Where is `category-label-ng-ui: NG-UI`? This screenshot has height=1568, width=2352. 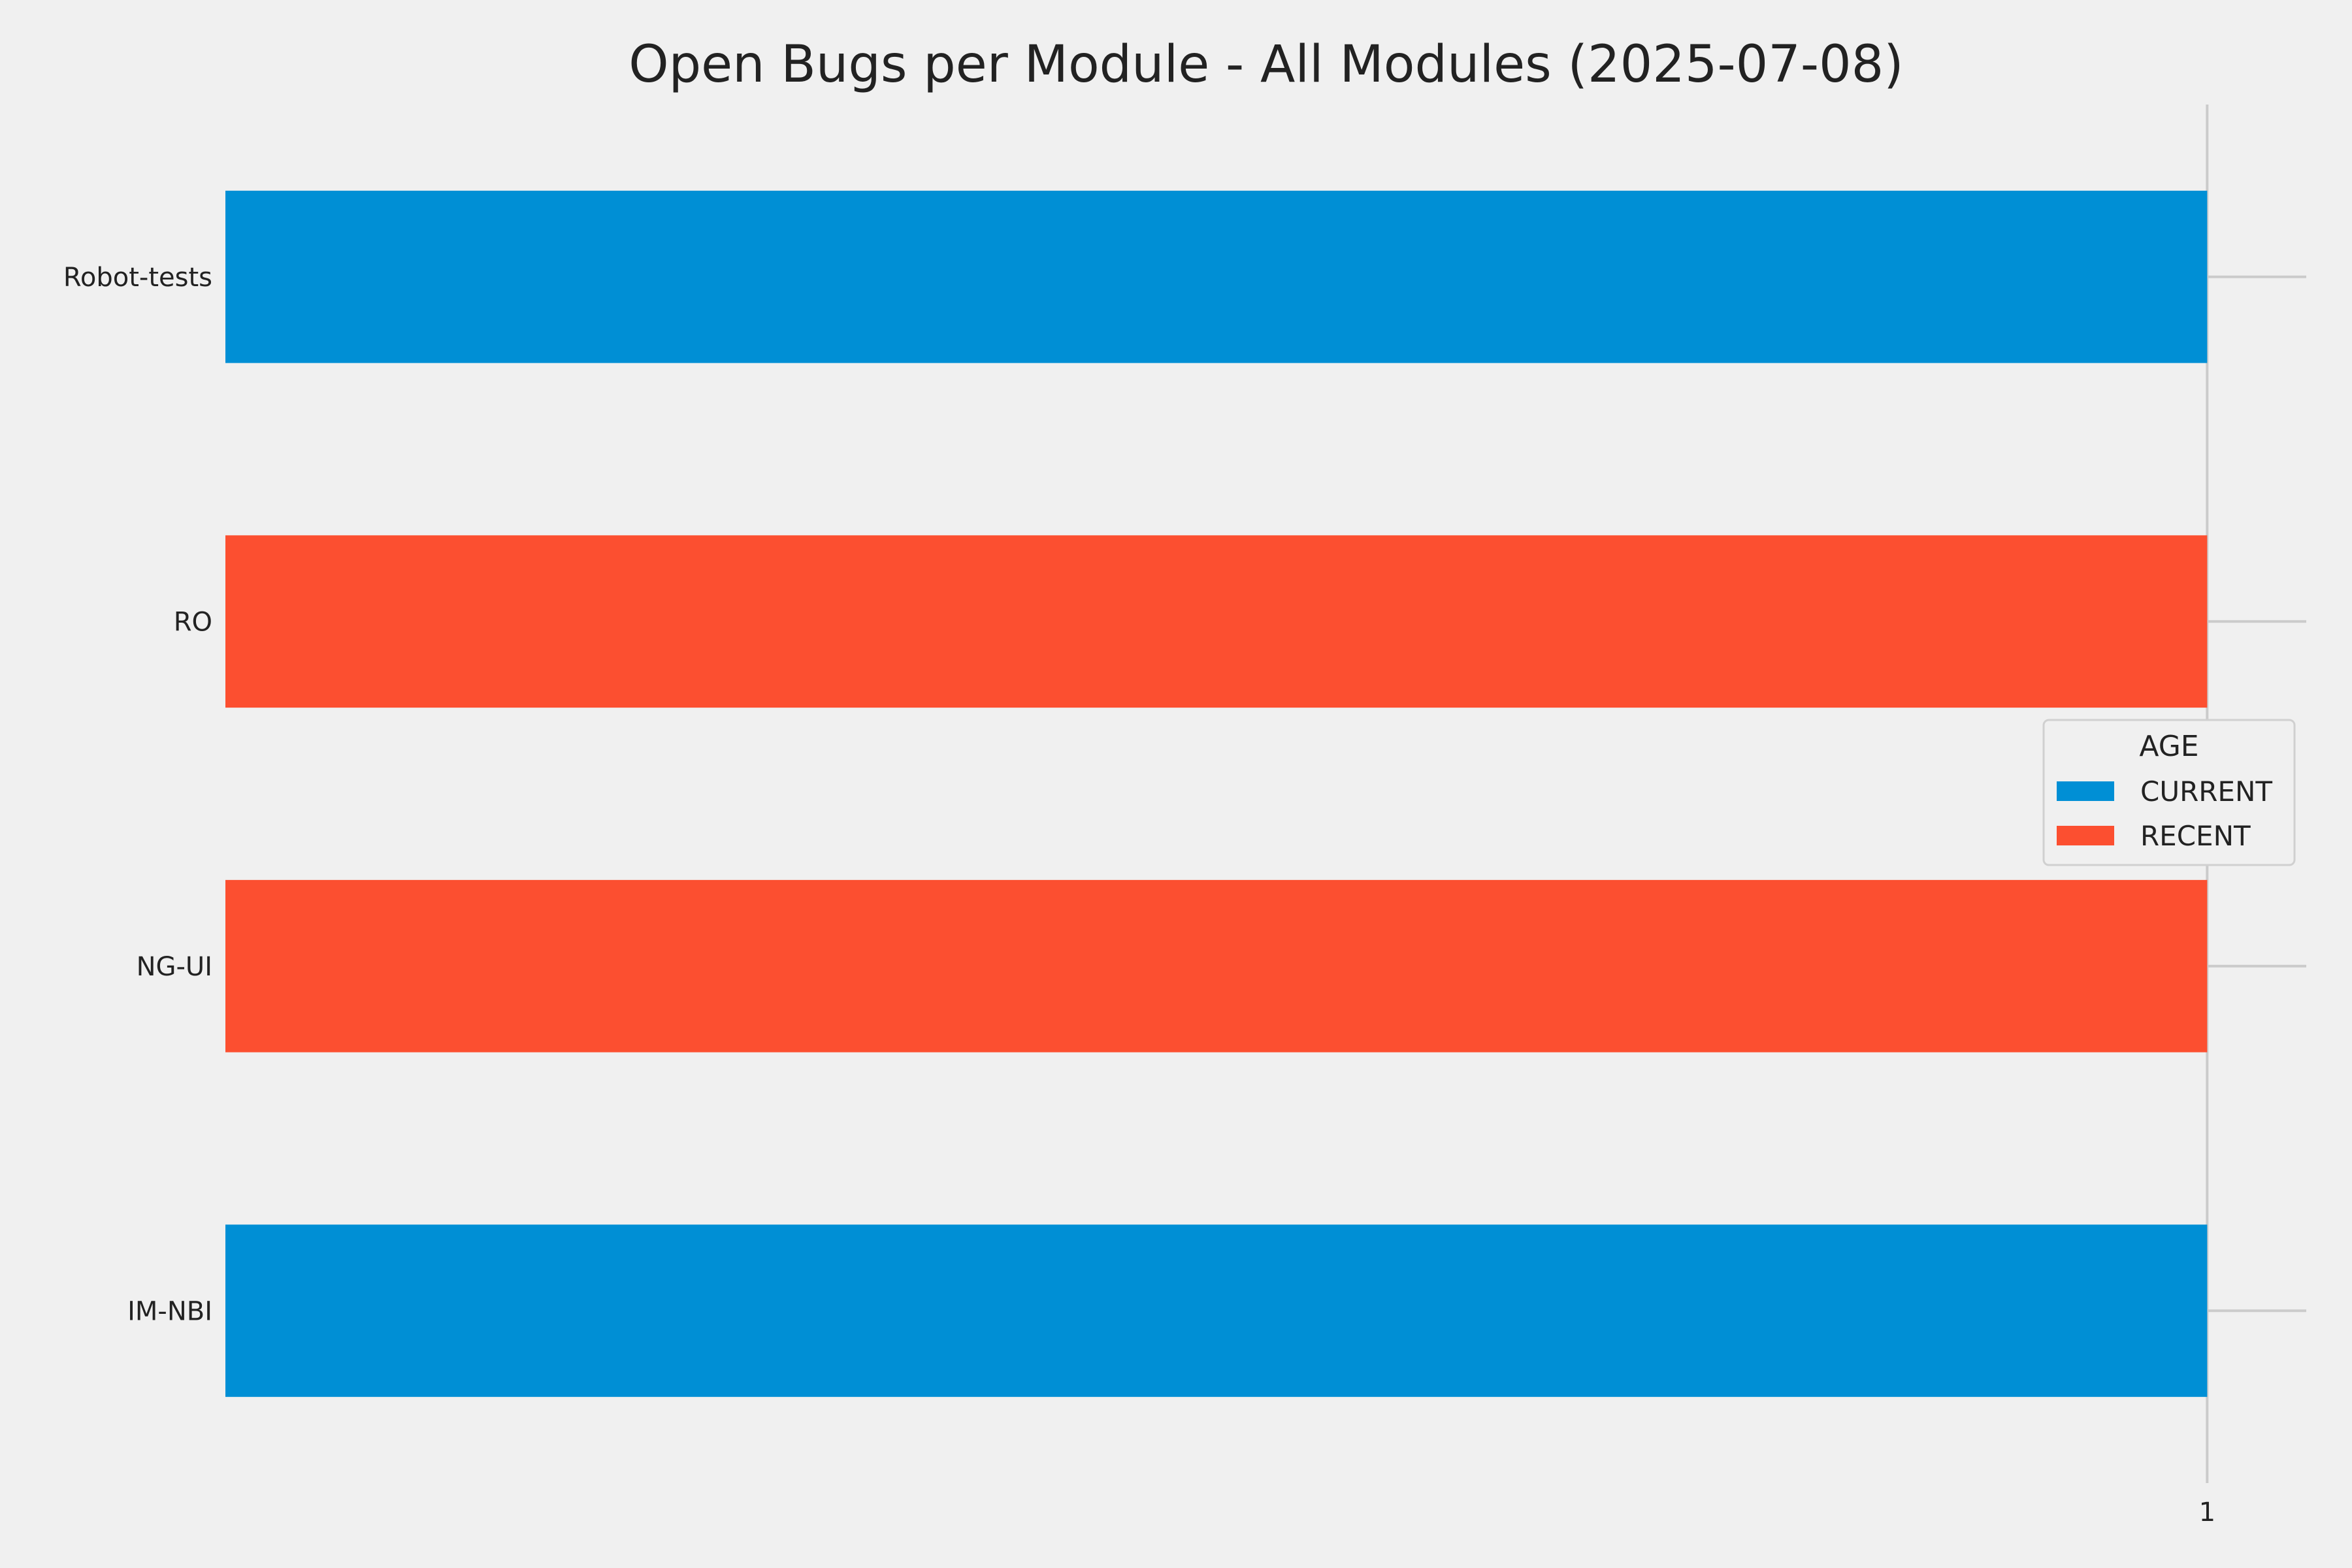
category-label-ng-ui: NG-UI is located at coordinates (174, 967).